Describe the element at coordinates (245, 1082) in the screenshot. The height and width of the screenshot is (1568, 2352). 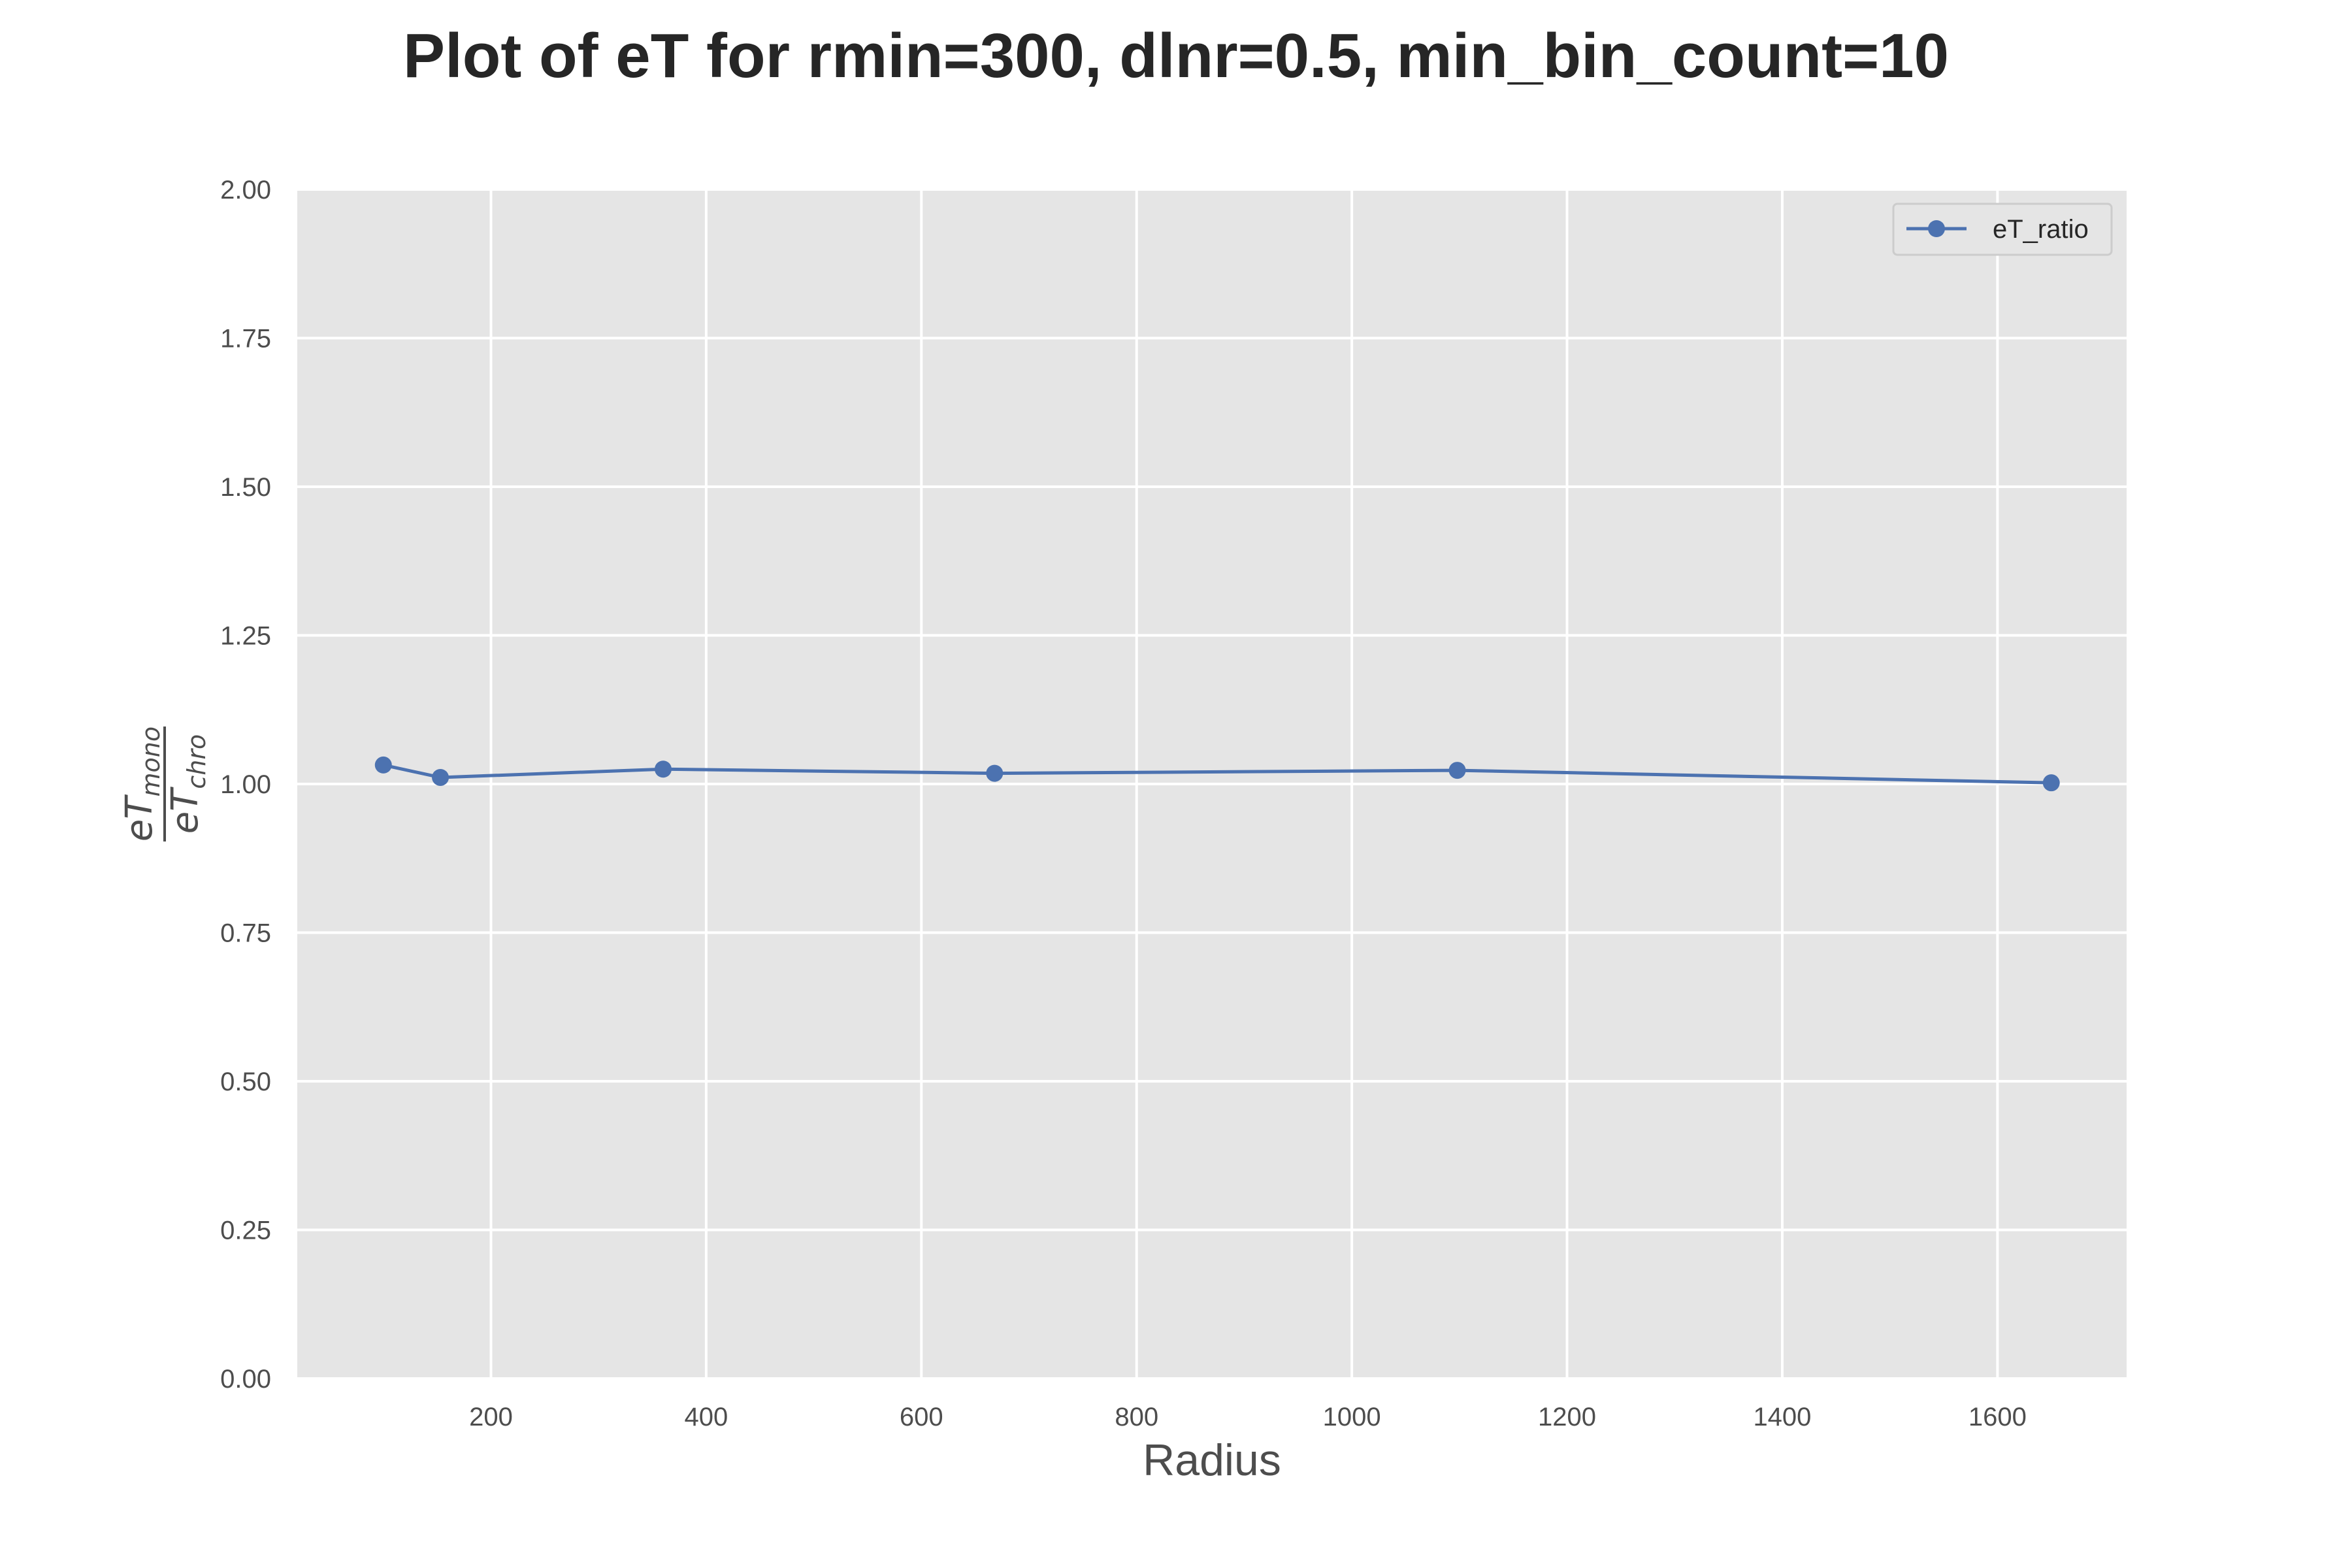
I see `y-tick-label: 0.50` at that location.